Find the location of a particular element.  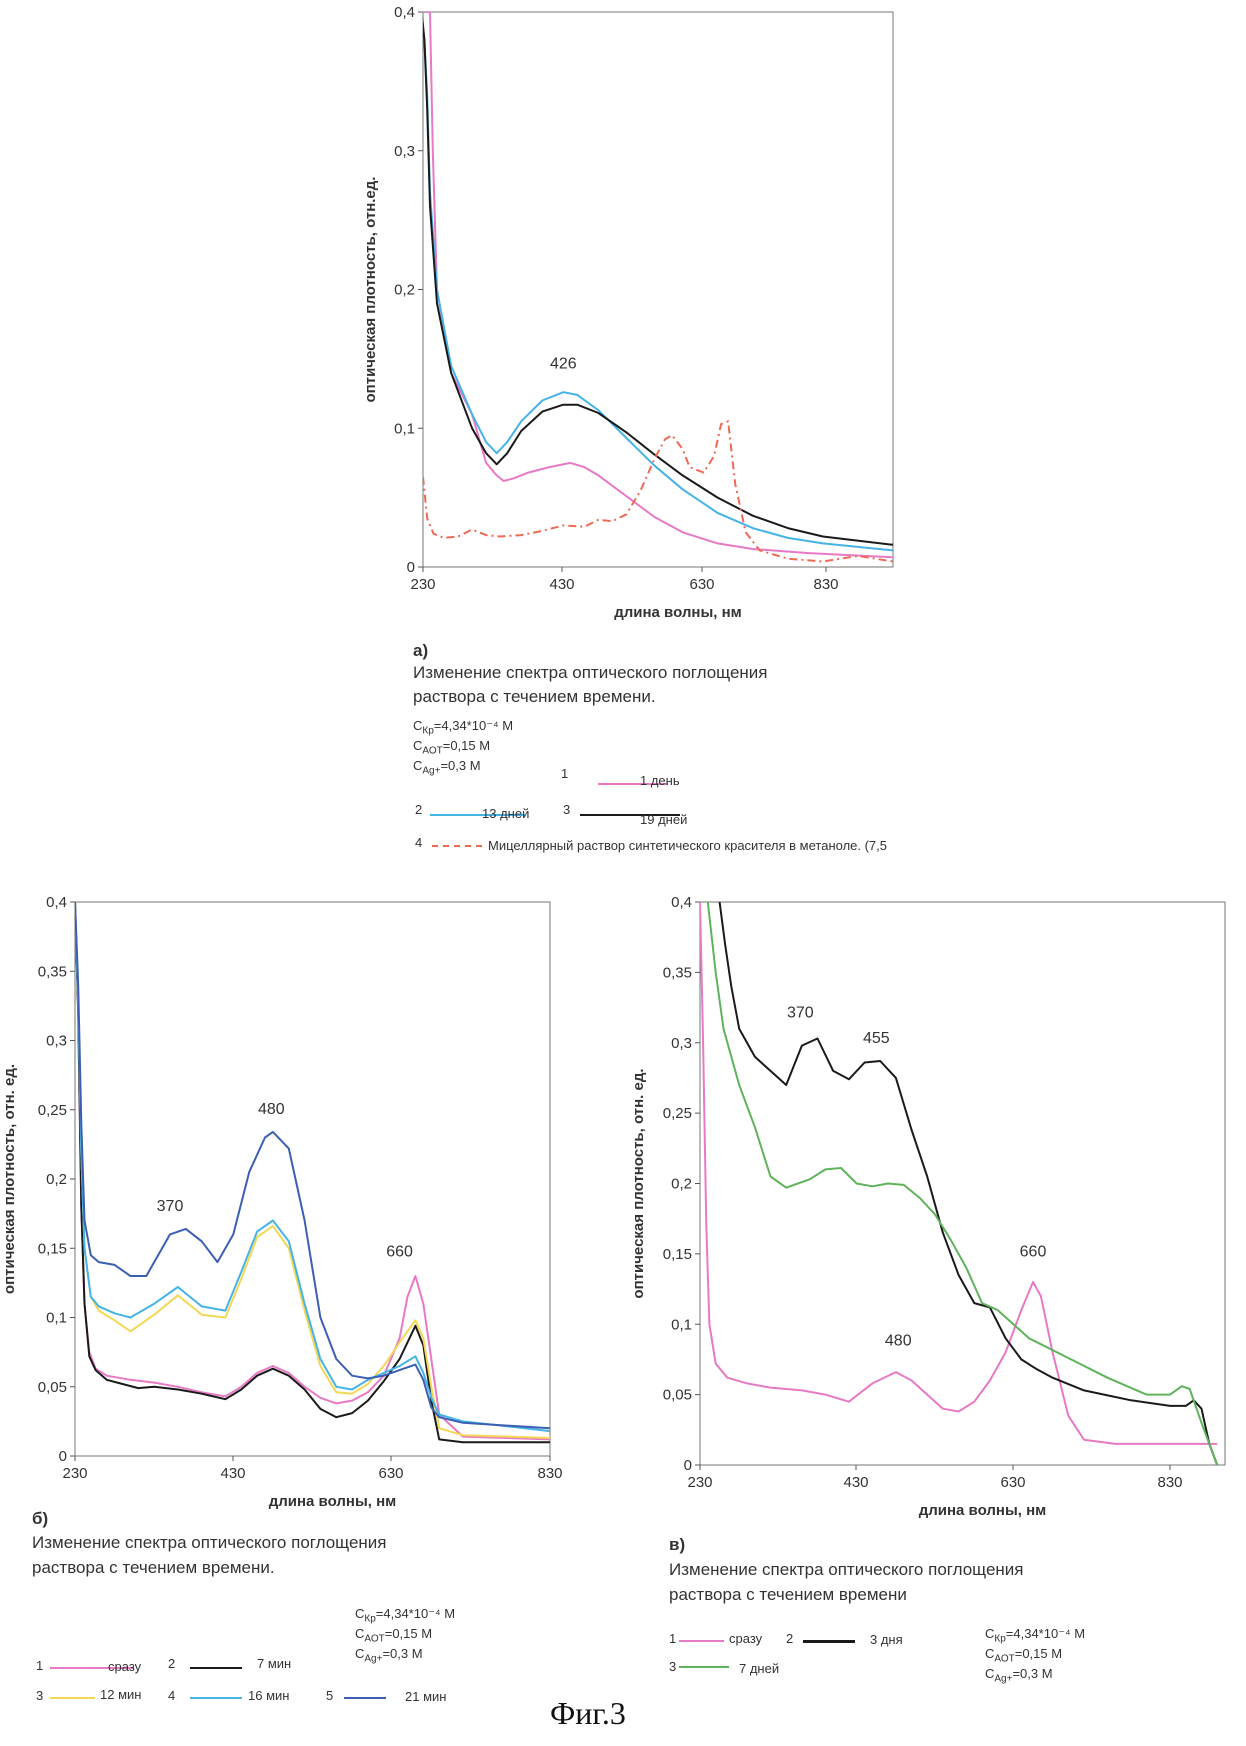

legend-c-3-num: 3 is located at coordinates (673, 1666).